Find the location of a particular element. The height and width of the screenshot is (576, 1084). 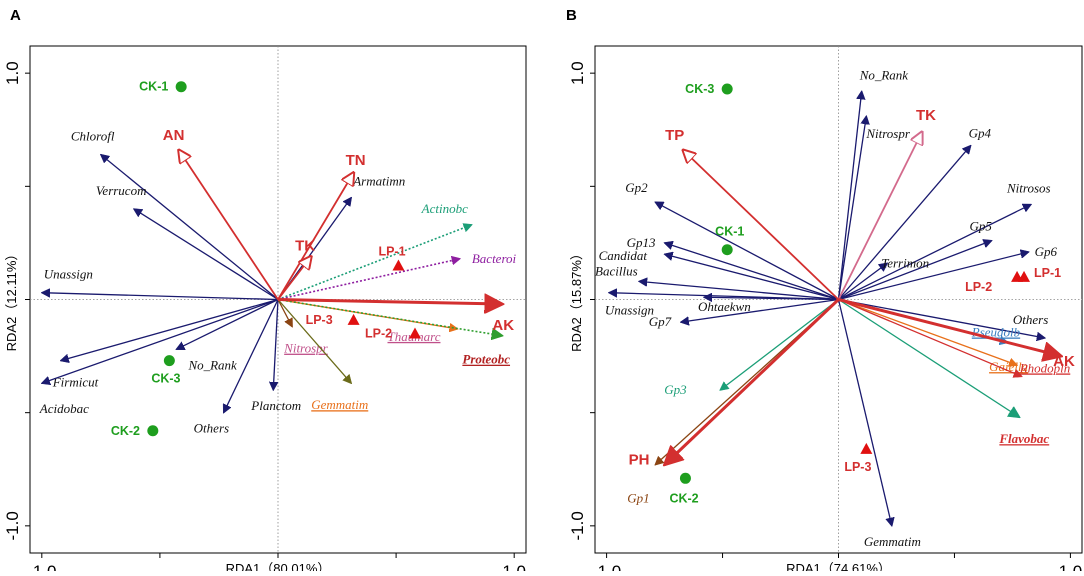

env-arrow-an is located at coordinates (229, 225).